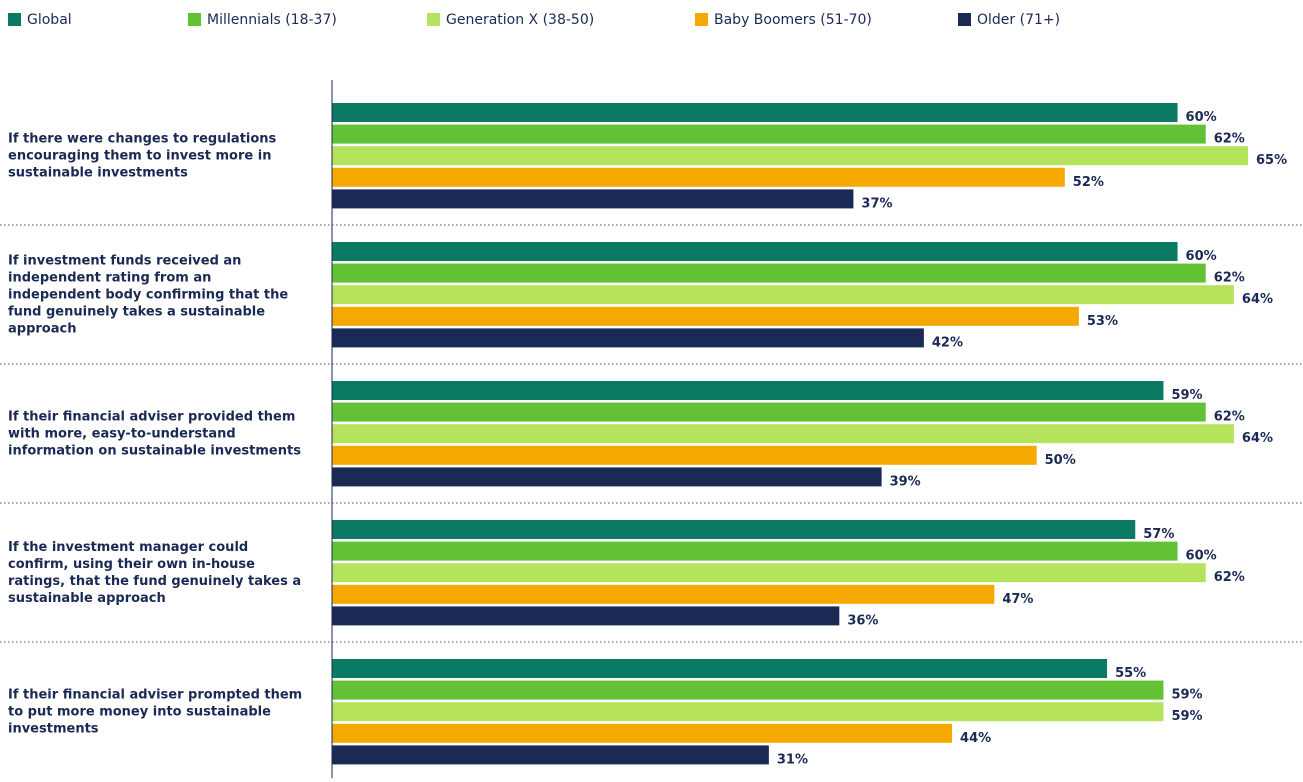 This screenshot has width=1303, height=782. What do you see at coordinates (905, 481) in the screenshot?
I see `value-label: 39%` at bounding box center [905, 481].